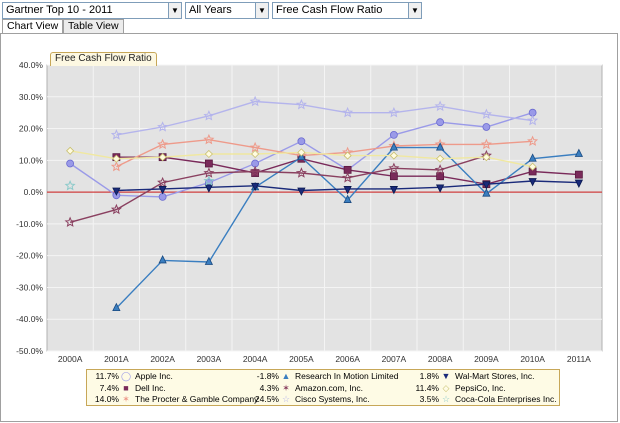 The image size is (620, 423). What do you see at coordinates (483, 399) in the screenshot?
I see `legend-item: 3.5% ☆ Coca-Cola Enterprises Inc.` at bounding box center [483, 399].